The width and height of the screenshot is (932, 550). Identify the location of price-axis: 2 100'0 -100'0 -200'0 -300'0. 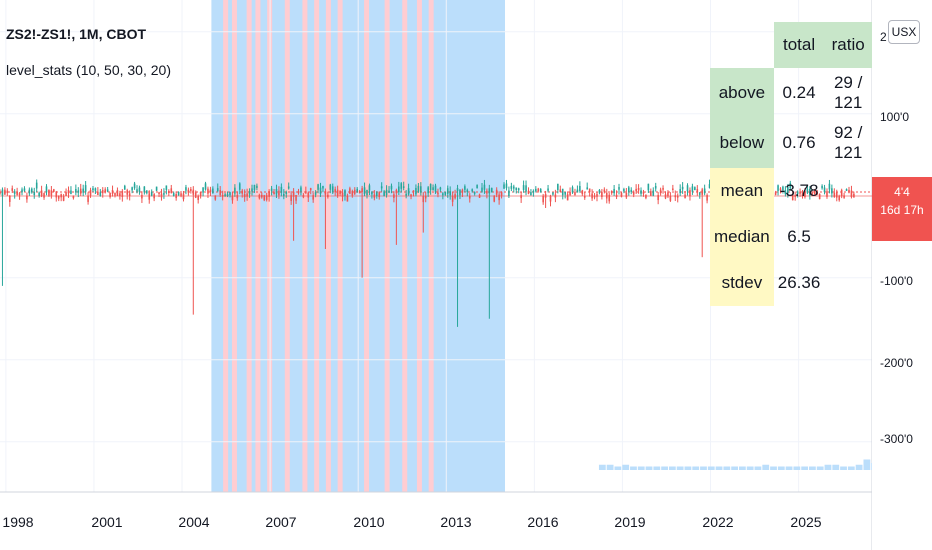
(902, 275).